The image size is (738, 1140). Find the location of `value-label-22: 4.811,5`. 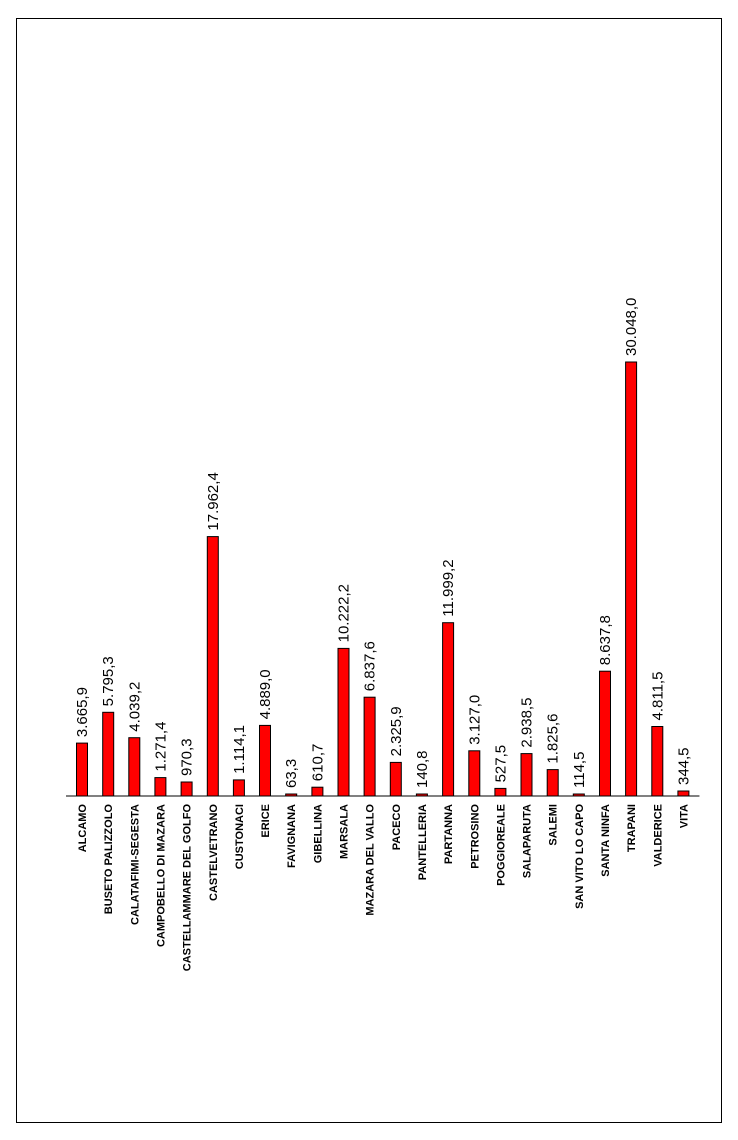

value-label-22: 4.811,5 is located at coordinates (657, 696).